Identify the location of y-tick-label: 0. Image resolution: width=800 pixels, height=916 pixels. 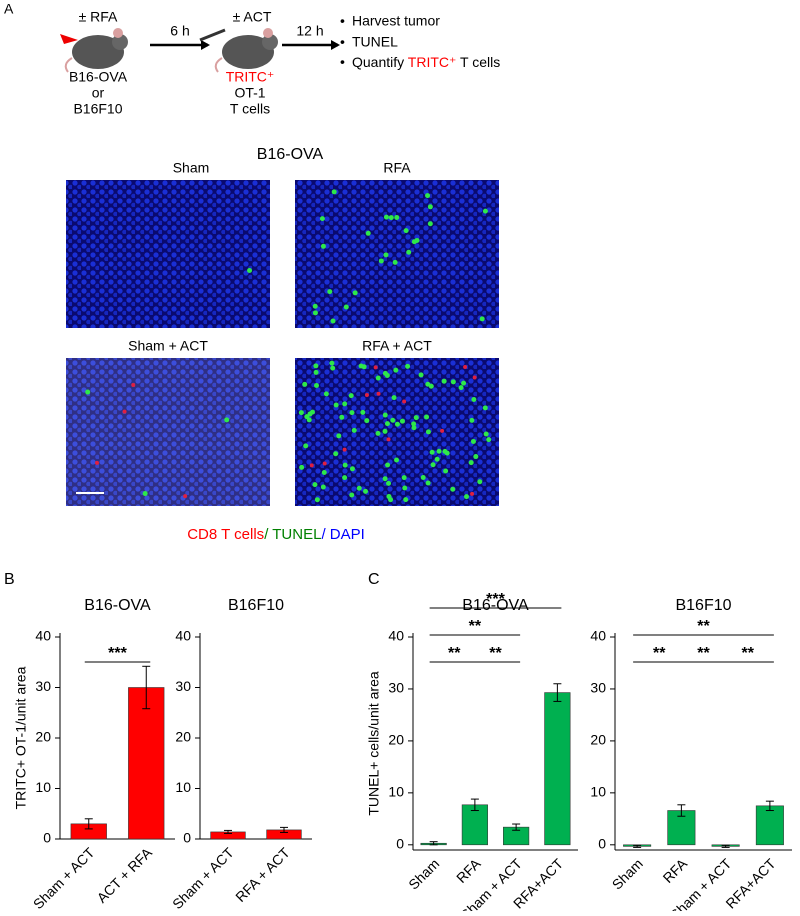
(602, 844).